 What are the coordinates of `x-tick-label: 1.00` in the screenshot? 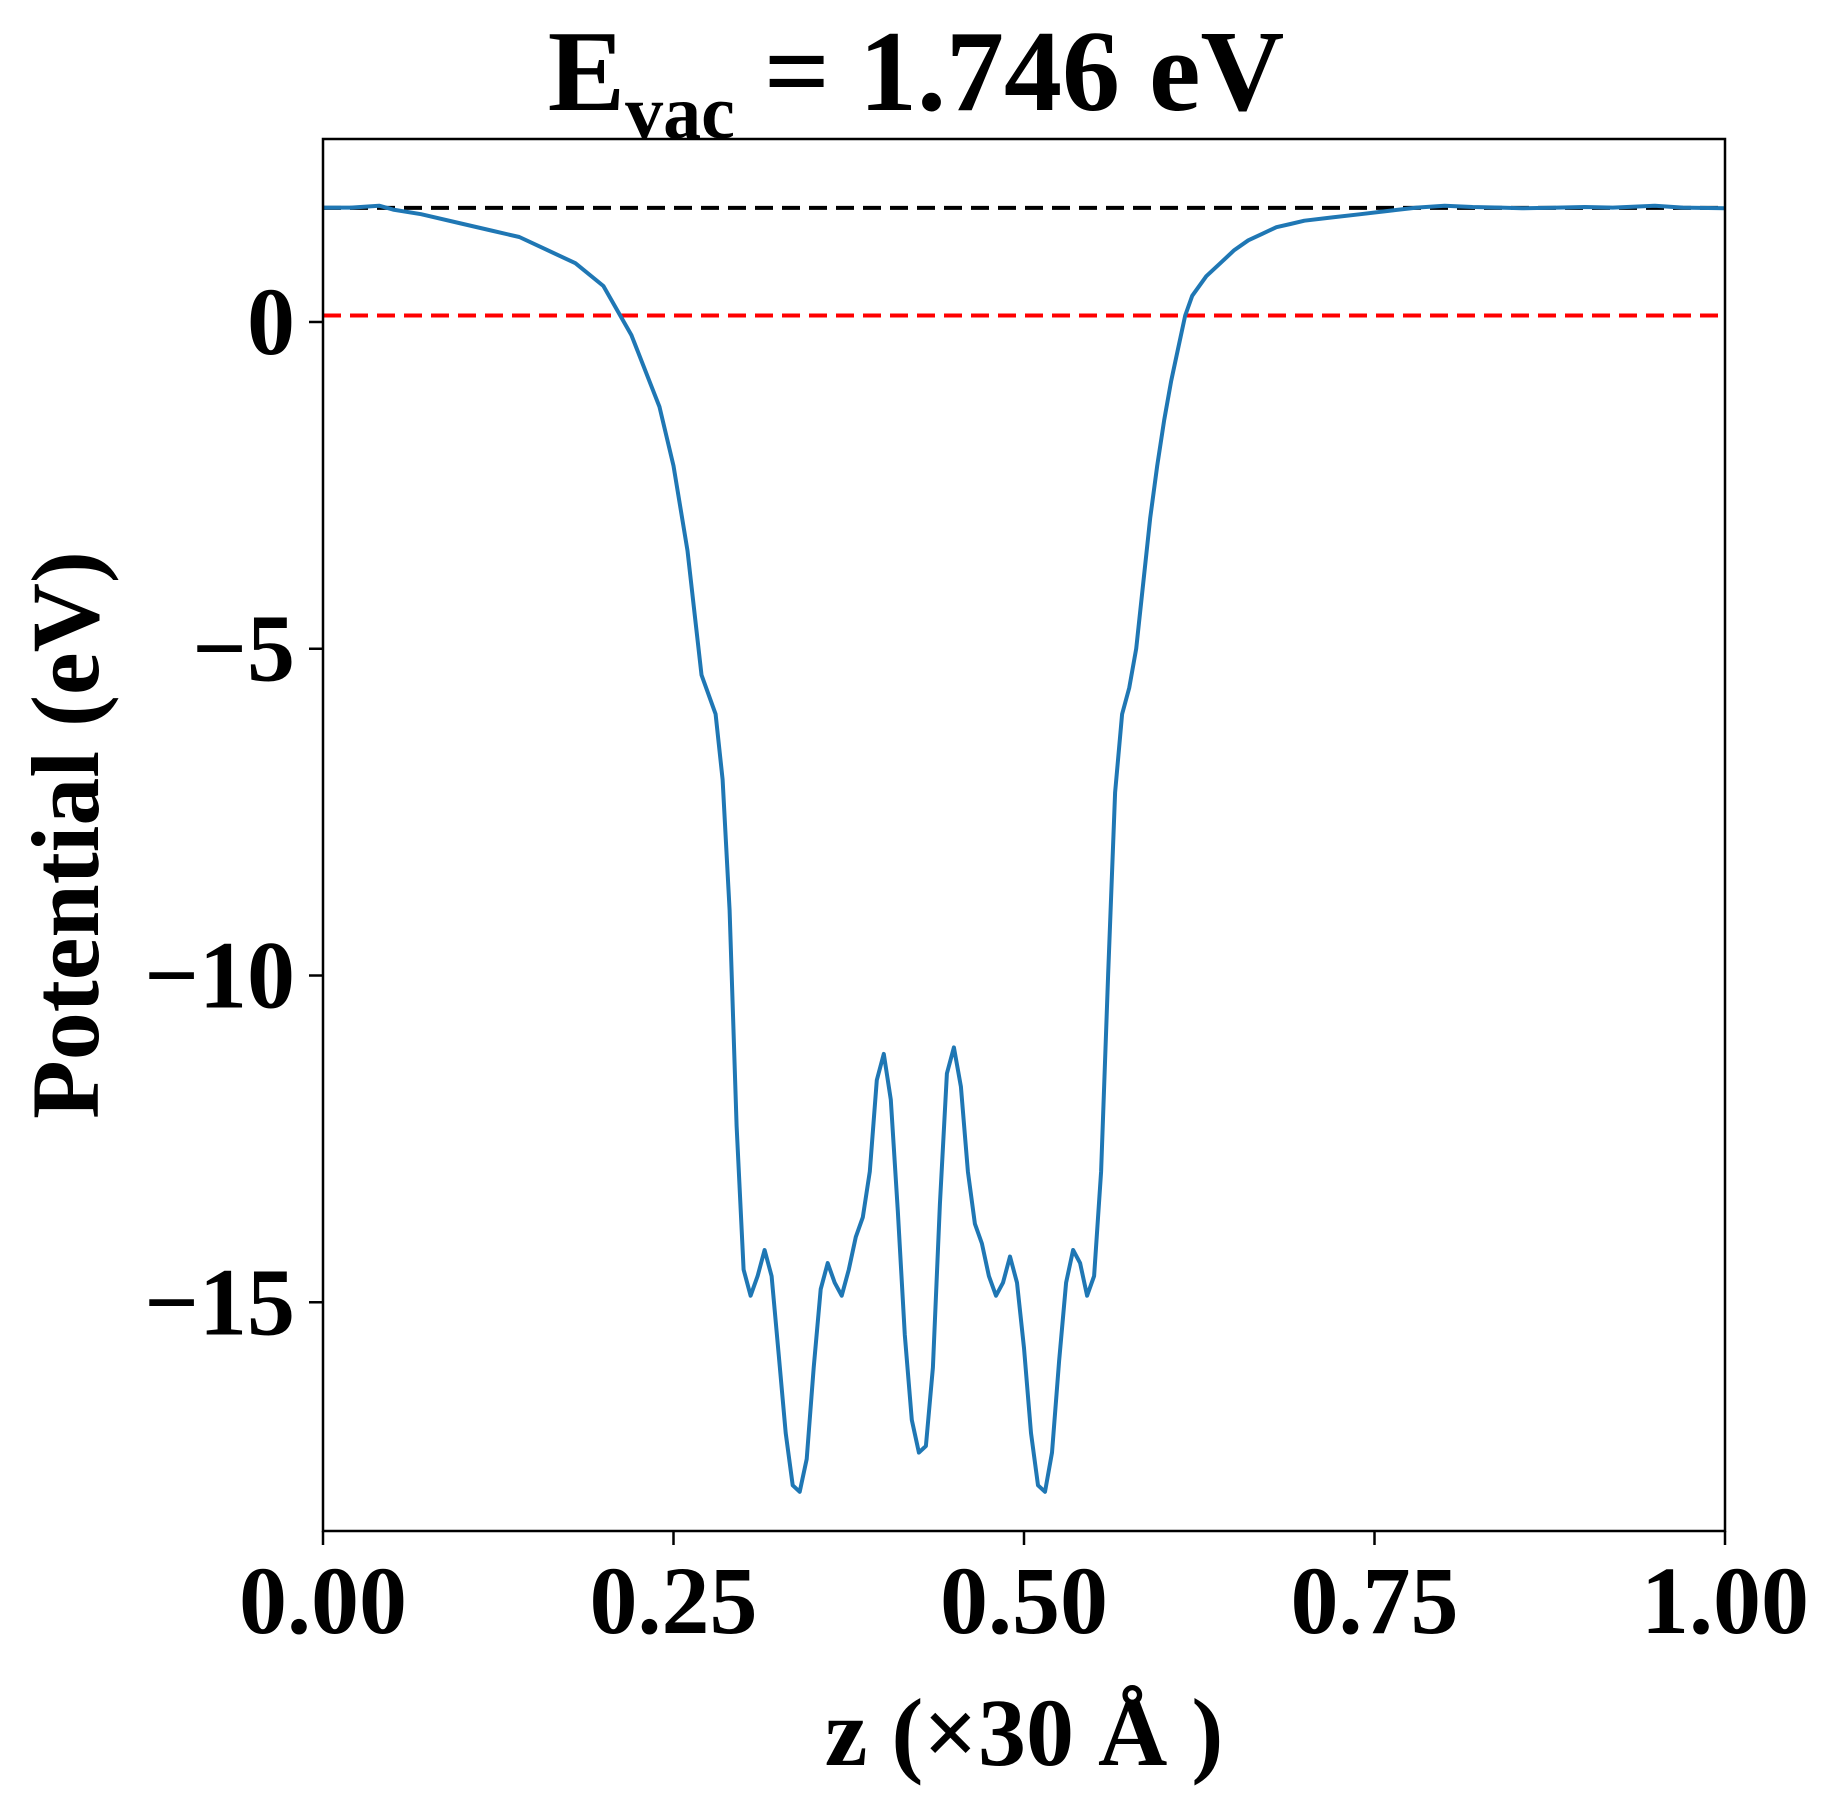 It's located at (1725, 1600).